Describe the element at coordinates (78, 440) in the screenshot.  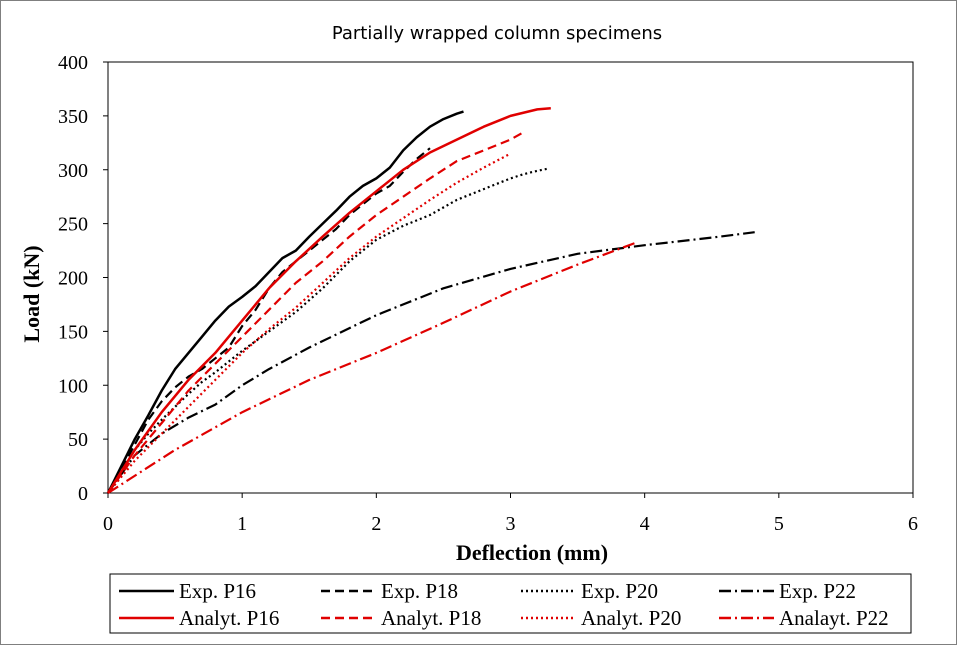
I see `y-tick-label: 50` at that location.